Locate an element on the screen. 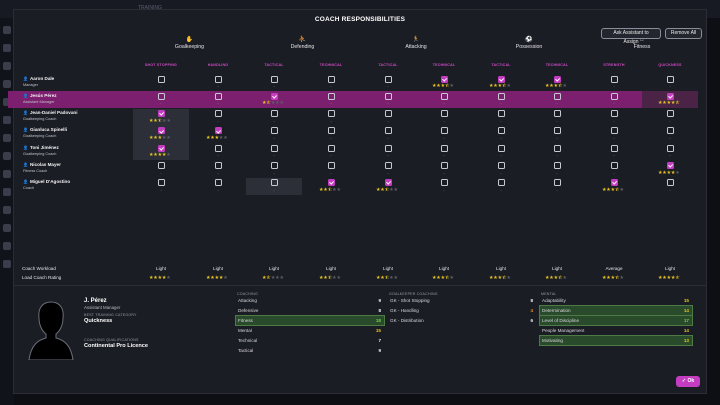  coach-name: 👤 Jesús Pérez is located at coordinates (40, 95).